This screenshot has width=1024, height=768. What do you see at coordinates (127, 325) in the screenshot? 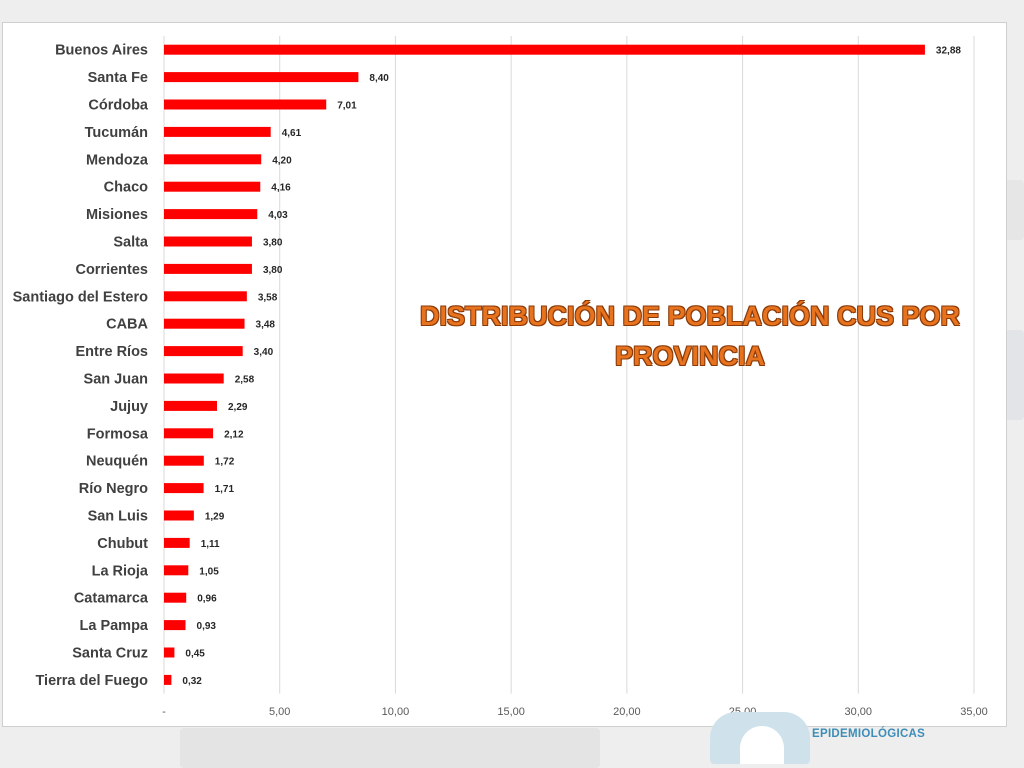
I see `category-label: CABA` at bounding box center [127, 325].